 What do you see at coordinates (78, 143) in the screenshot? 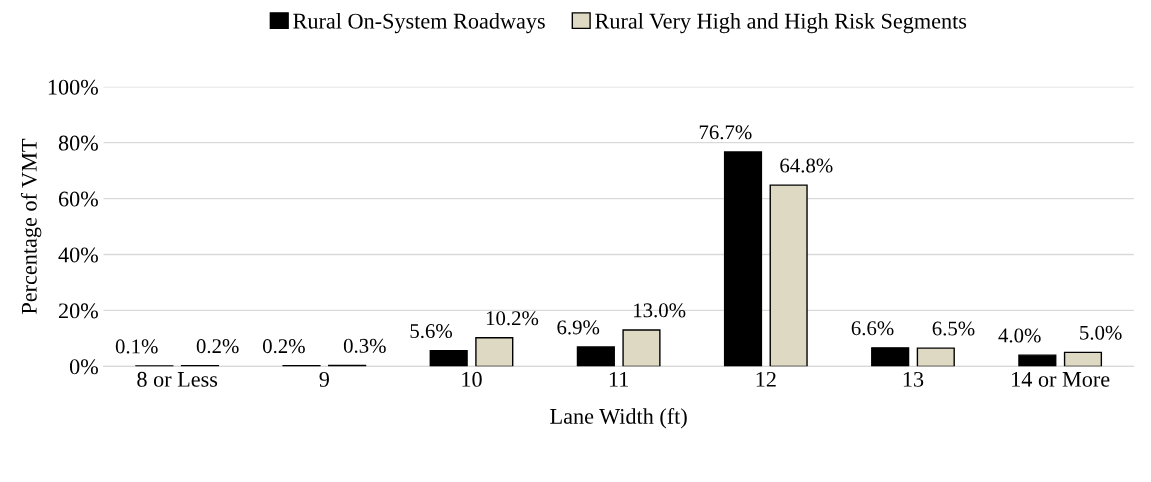
I see `y-tick-label: 80%` at bounding box center [78, 143].